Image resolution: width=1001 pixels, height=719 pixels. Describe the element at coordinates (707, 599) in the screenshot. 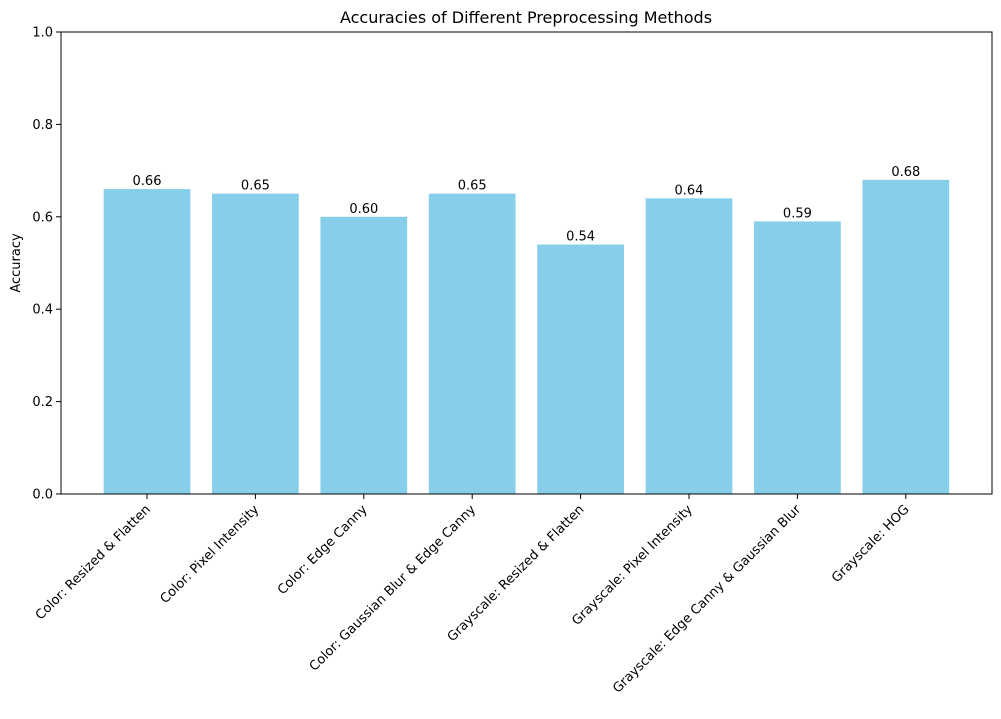

I see `x-tick-label-7: Grayscale: Edge Canny & Gaussian Blur` at that location.